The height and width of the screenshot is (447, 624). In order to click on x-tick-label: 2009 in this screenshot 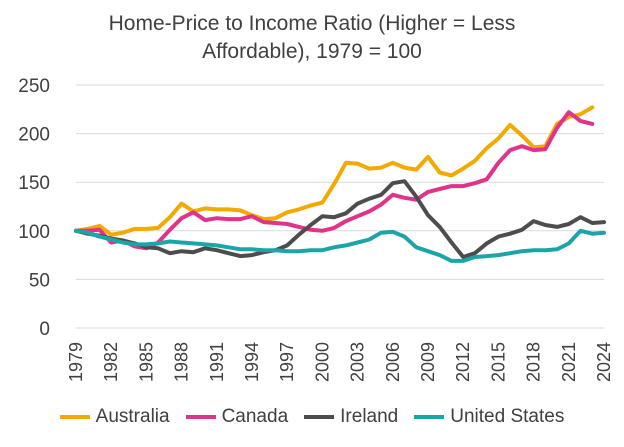, I will do `click(428, 362)`.